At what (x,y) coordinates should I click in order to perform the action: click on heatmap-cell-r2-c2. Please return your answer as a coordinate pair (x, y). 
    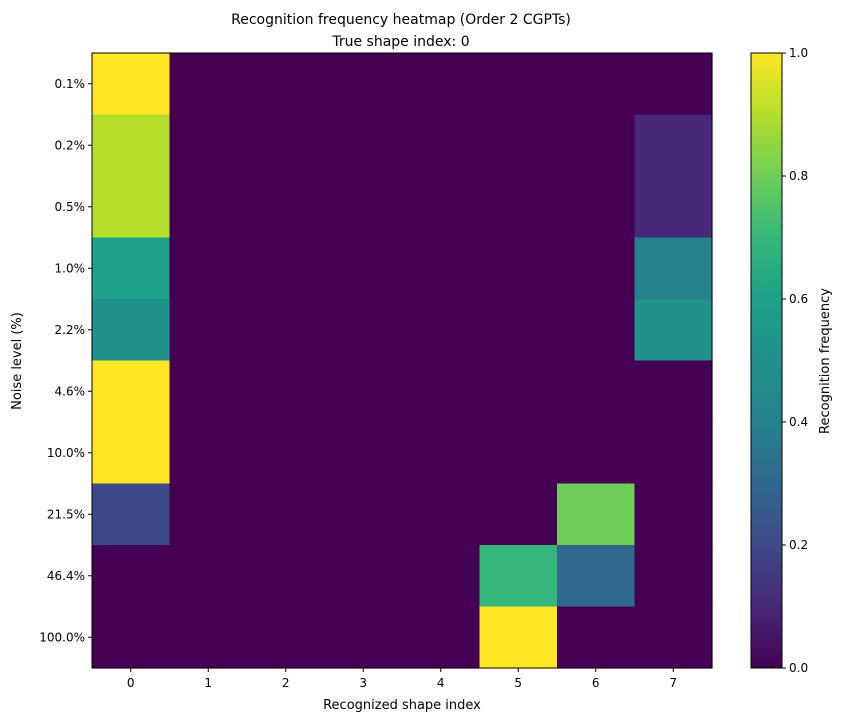
    Looking at the image, I should click on (286, 207).